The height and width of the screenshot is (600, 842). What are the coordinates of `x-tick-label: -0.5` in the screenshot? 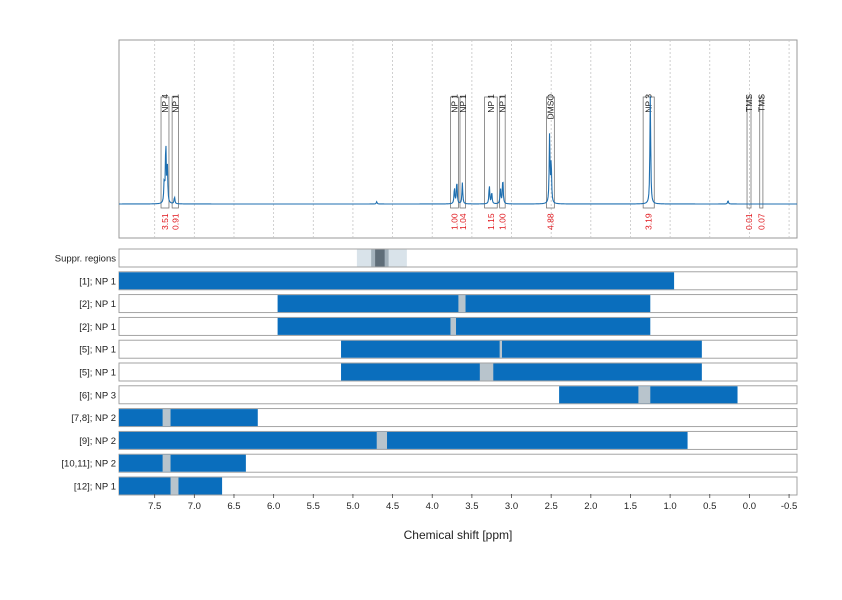 It's located at (789, 506).